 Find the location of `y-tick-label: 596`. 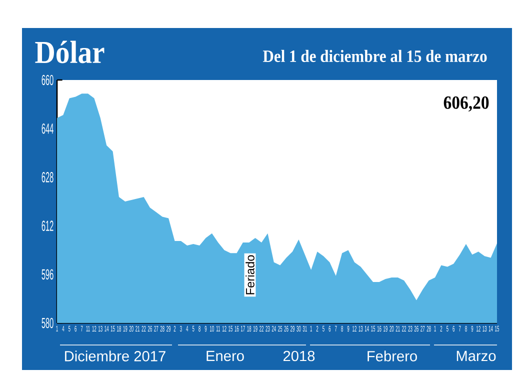

y-tick-label: 596 is located at coordinates (48, 274).